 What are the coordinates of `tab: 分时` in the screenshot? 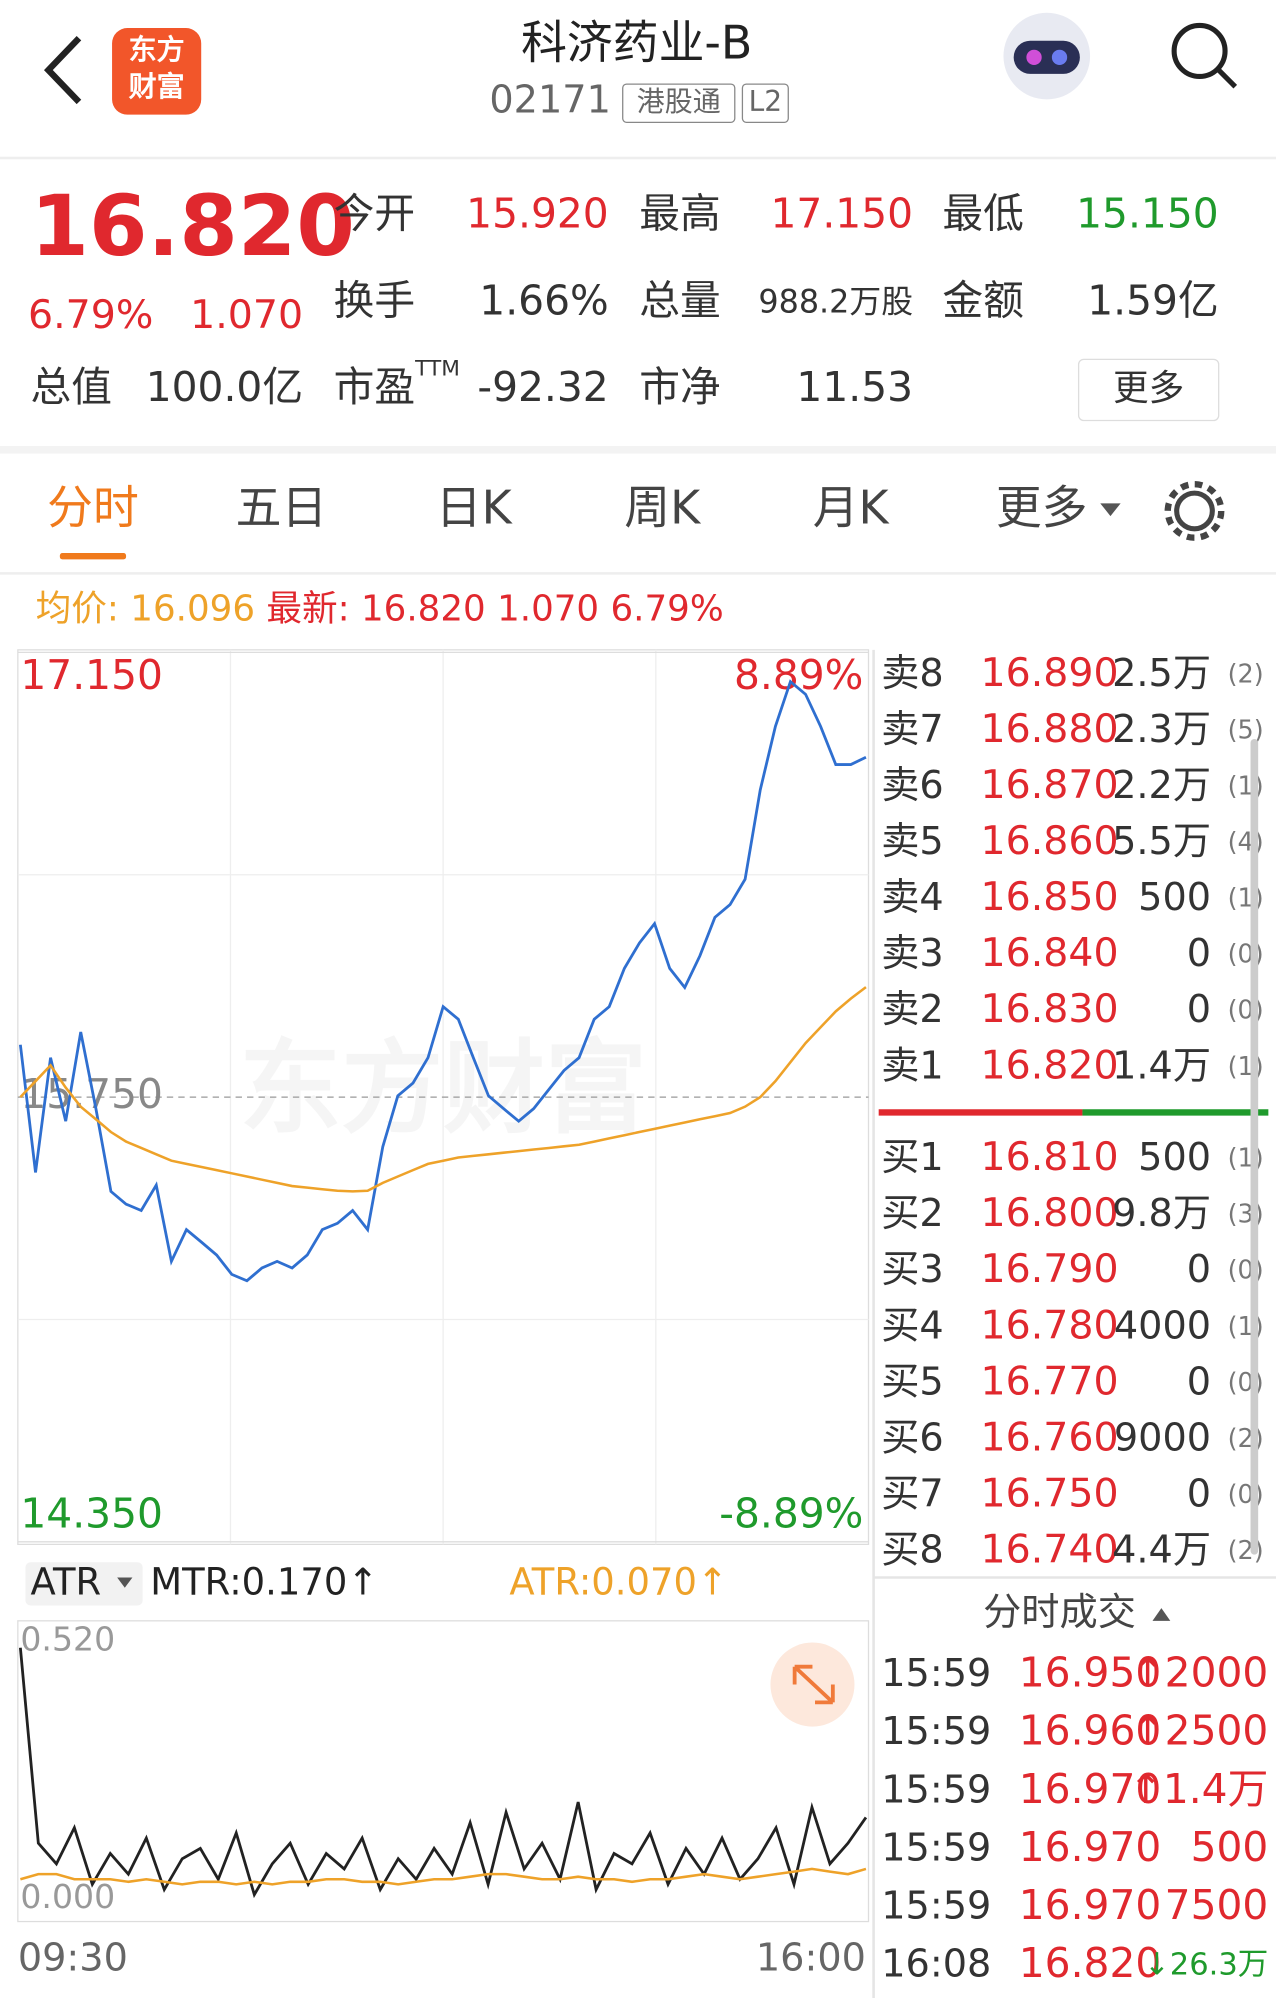 It's located at (93, 507).